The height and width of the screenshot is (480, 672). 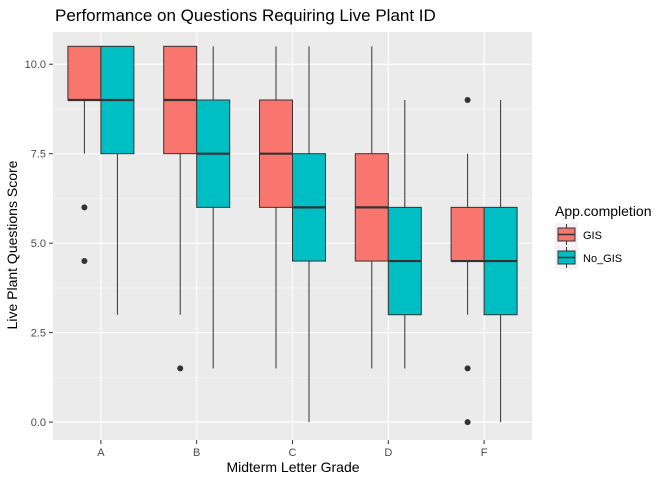 I want to click on box-no-gis-a, so click(x=117, y=180).